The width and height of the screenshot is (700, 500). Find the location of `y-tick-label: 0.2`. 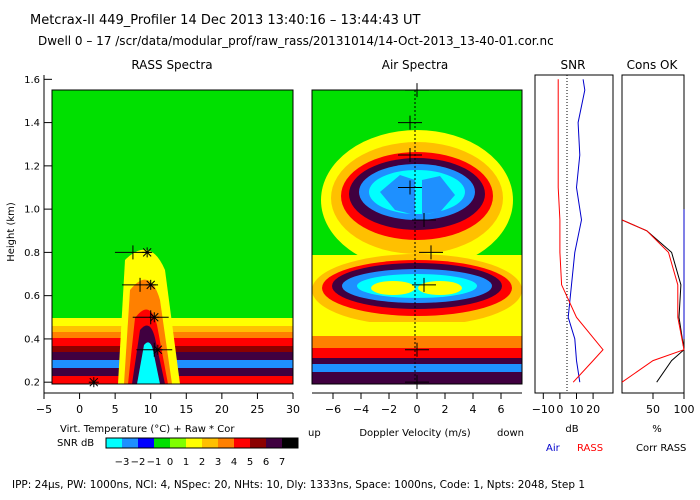

y-tick-label: 0.2 is located at coordinates (32, 383).